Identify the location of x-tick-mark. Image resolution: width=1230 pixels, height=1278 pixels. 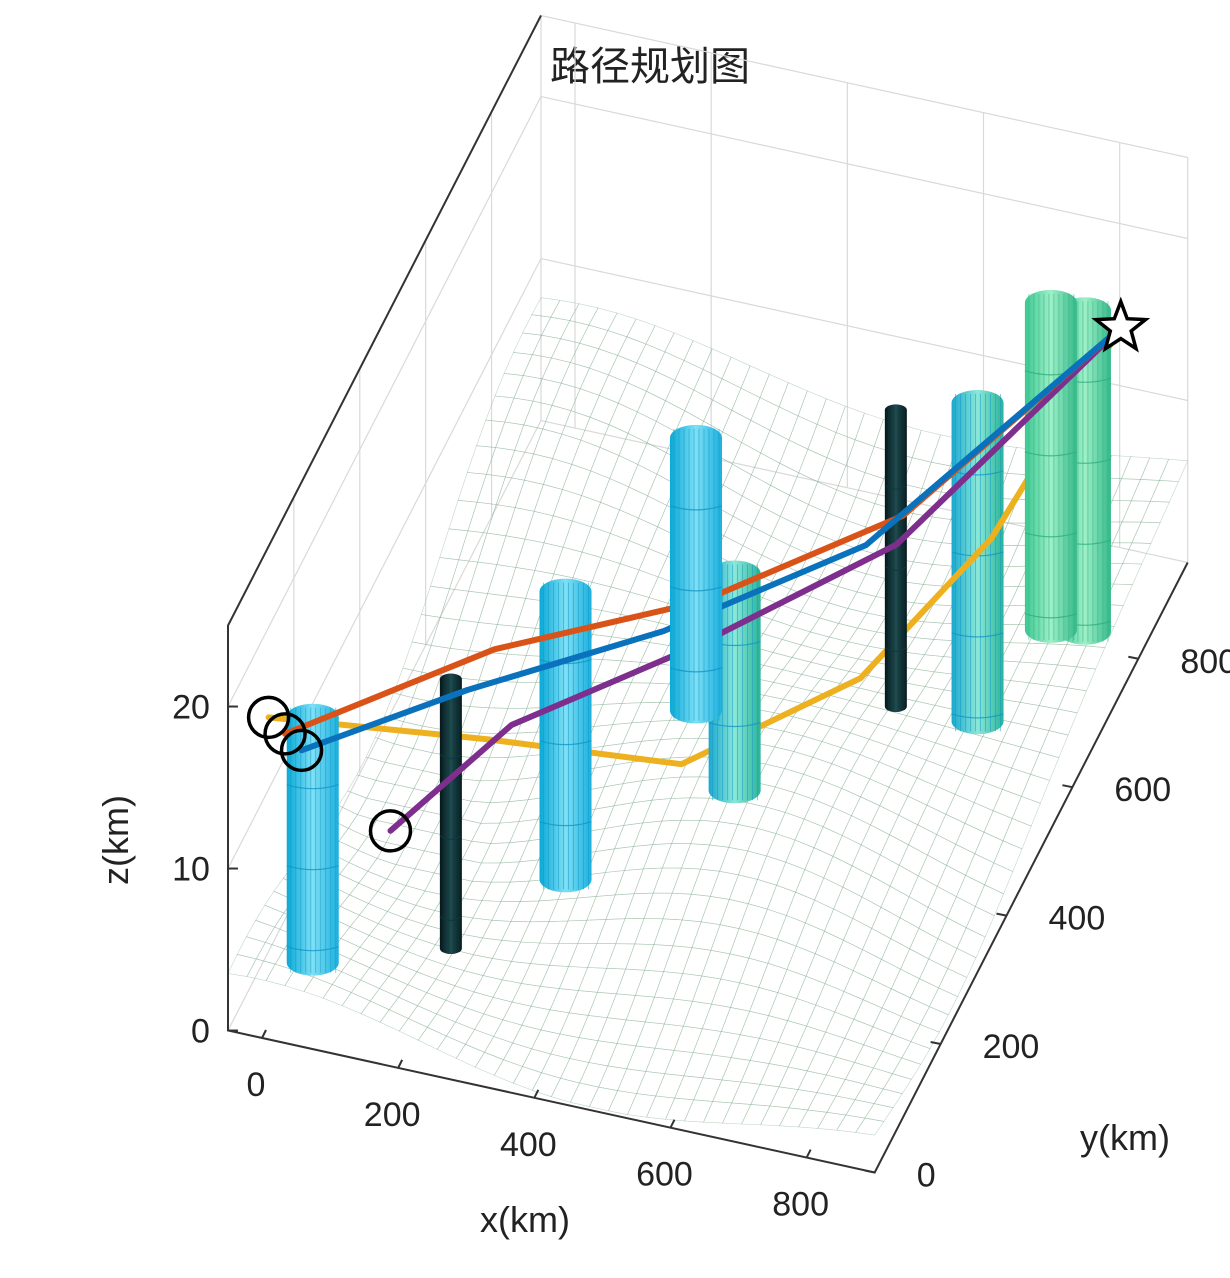
(400, 1064).